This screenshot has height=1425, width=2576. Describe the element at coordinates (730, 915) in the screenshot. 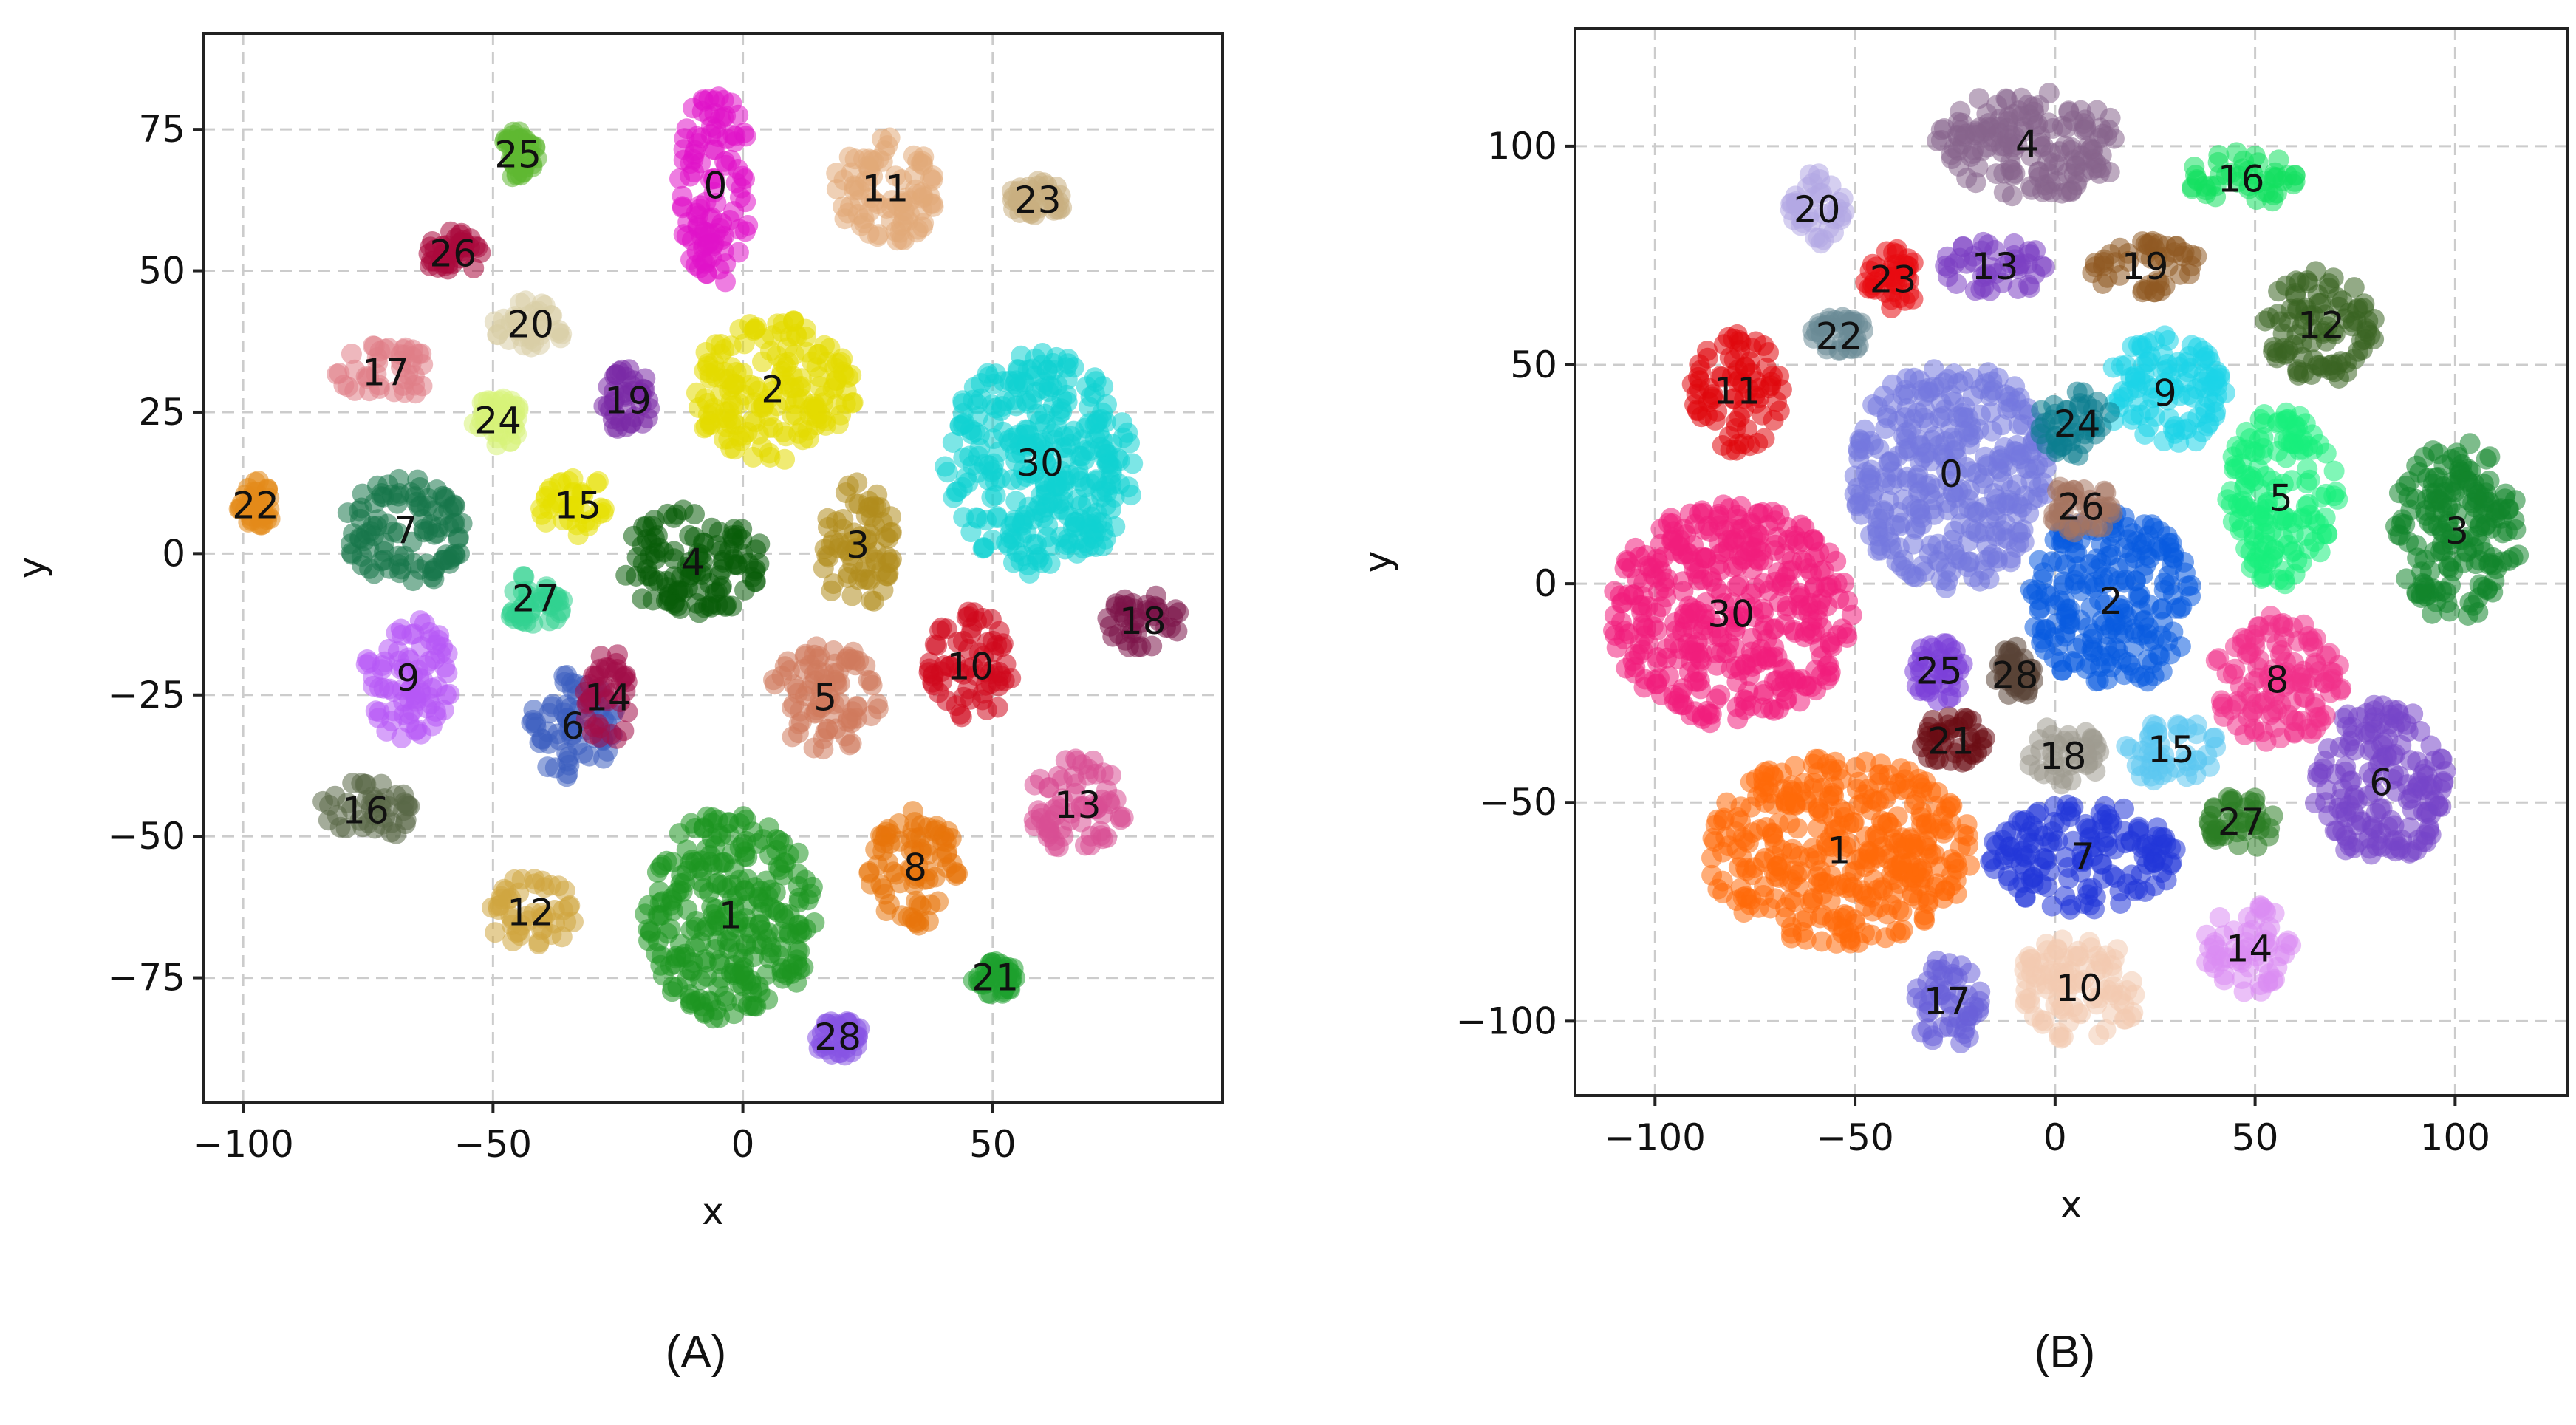

I see `panel-a-cluster-label-1: 1` at that location.